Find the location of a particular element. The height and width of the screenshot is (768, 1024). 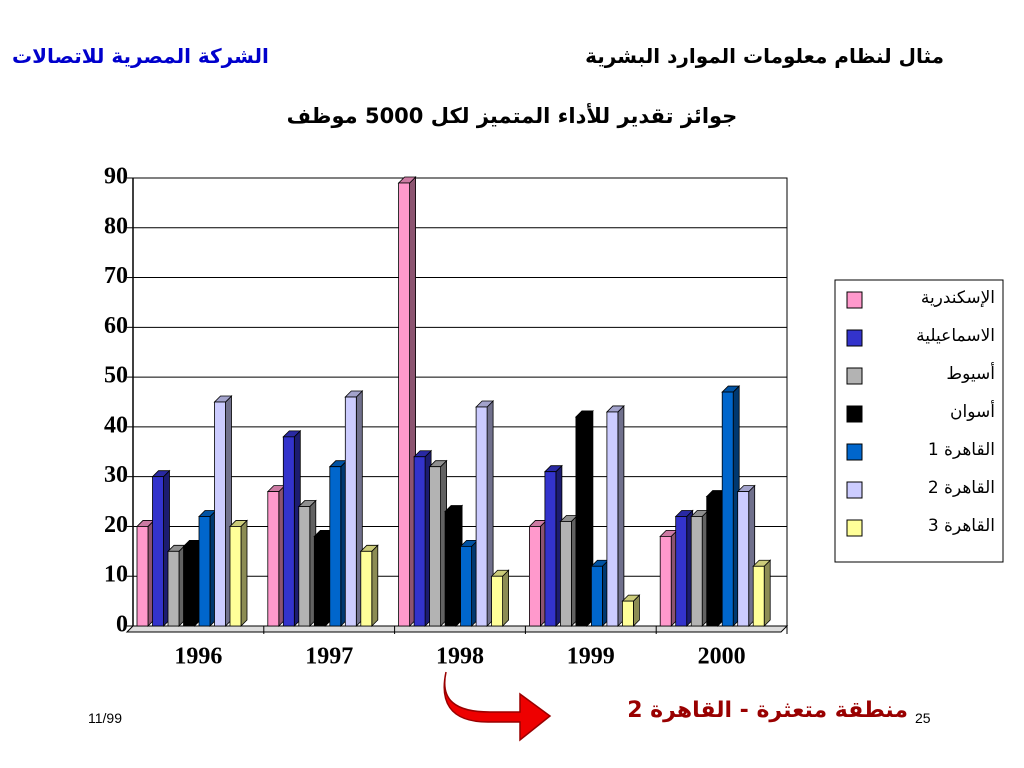

y-tick-label: 90 is located at coordinates (116, 177).